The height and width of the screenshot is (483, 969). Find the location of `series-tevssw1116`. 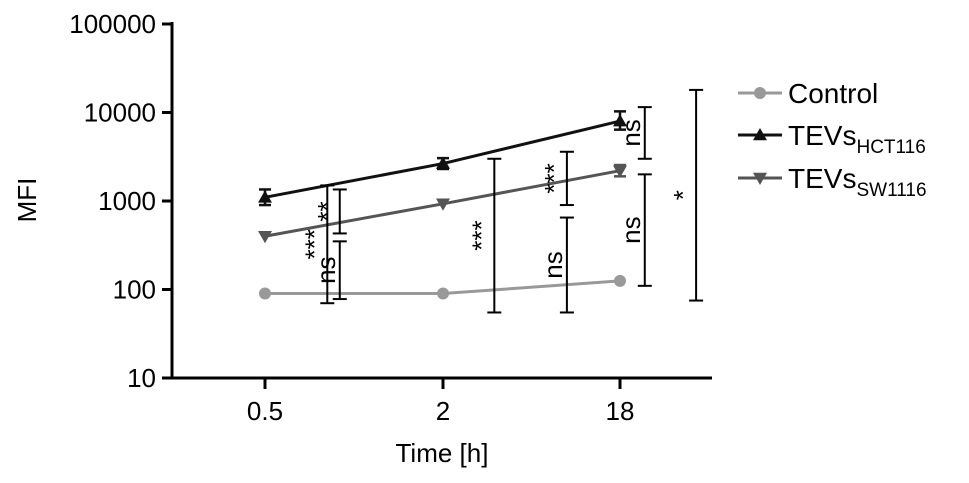

series-tevssw1116 is located at coordinates (442, 203).